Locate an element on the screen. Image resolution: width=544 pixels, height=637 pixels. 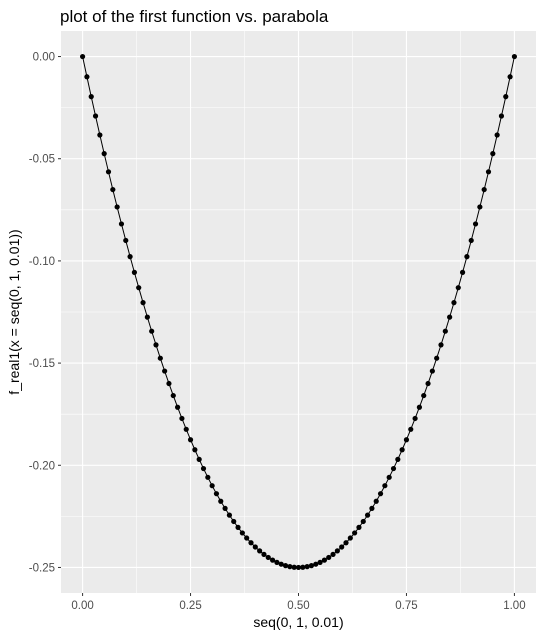
x-tick-label: 0.50 is located at coordinates (298, 606).